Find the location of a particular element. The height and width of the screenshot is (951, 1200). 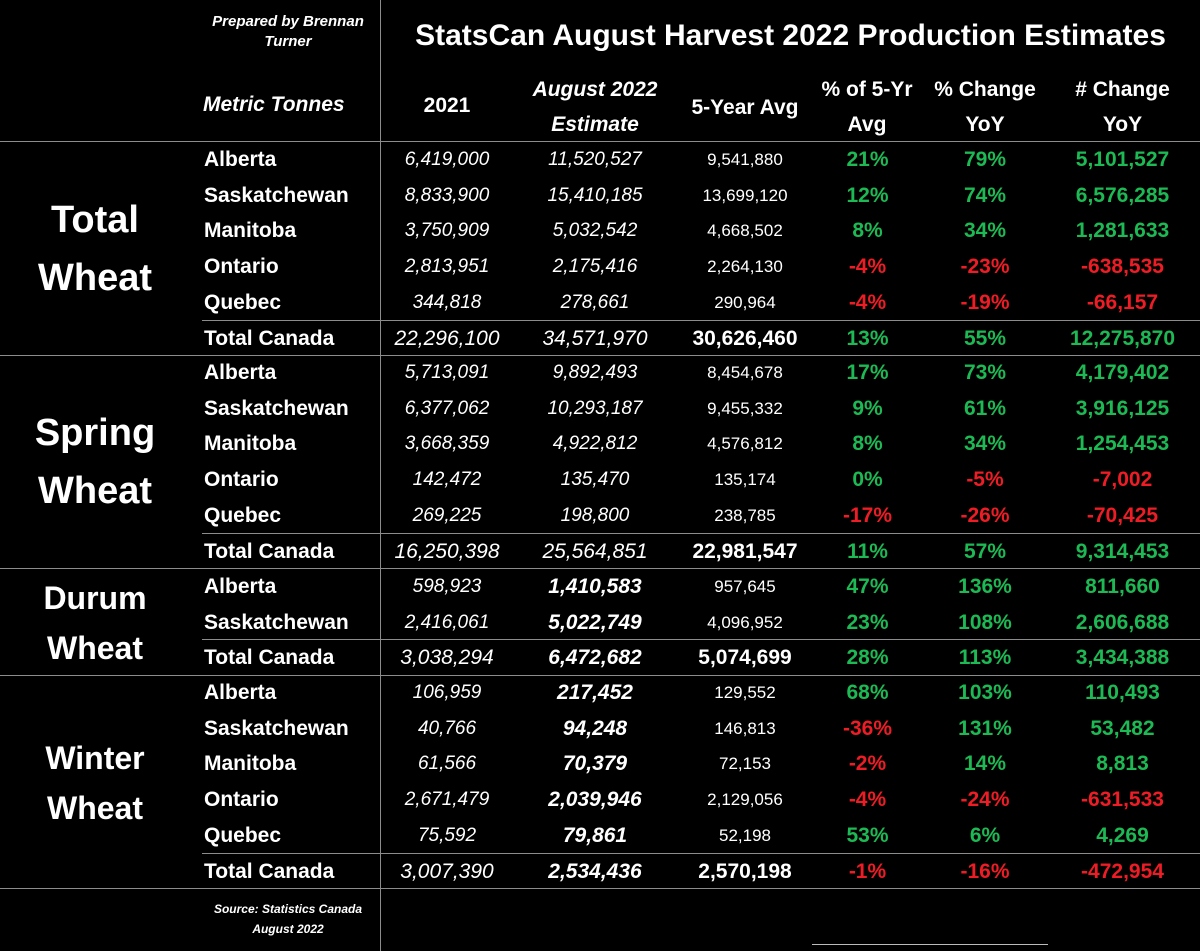

header-5yr-avg-text: 5-Year Avg is located at coordinates (745, 107).